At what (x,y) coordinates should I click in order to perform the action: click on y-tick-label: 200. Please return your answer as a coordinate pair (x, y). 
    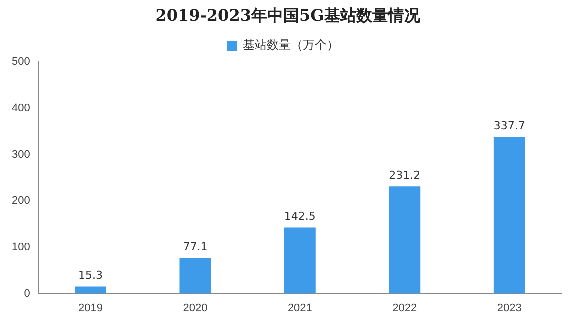
    Looking at the image, I should click on (21, 201).